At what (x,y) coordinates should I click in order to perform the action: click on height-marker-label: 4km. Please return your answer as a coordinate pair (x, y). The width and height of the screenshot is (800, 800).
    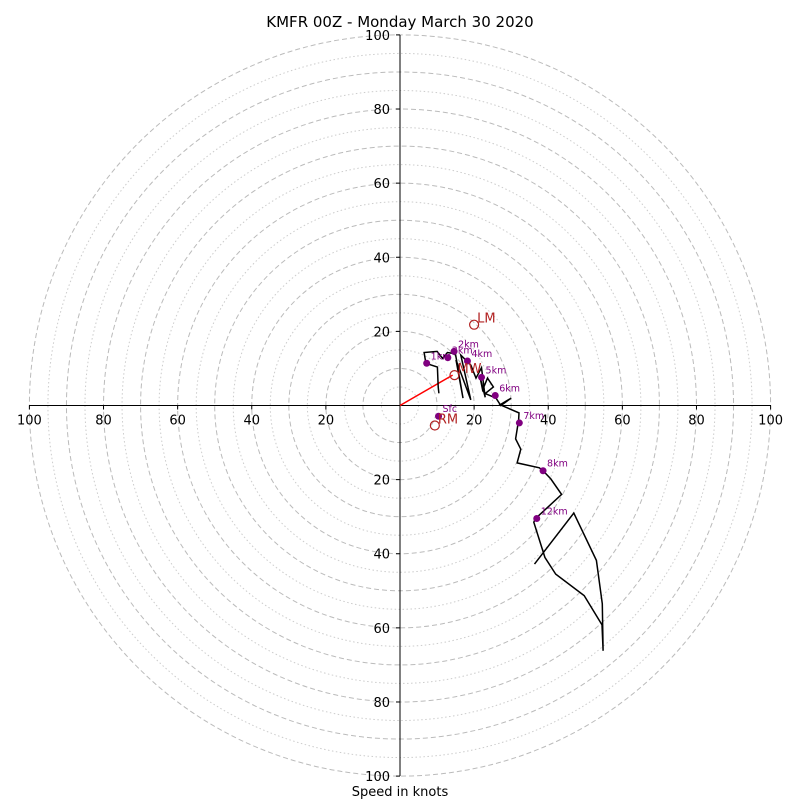
    Looking at the image, I should click on (481, 354).